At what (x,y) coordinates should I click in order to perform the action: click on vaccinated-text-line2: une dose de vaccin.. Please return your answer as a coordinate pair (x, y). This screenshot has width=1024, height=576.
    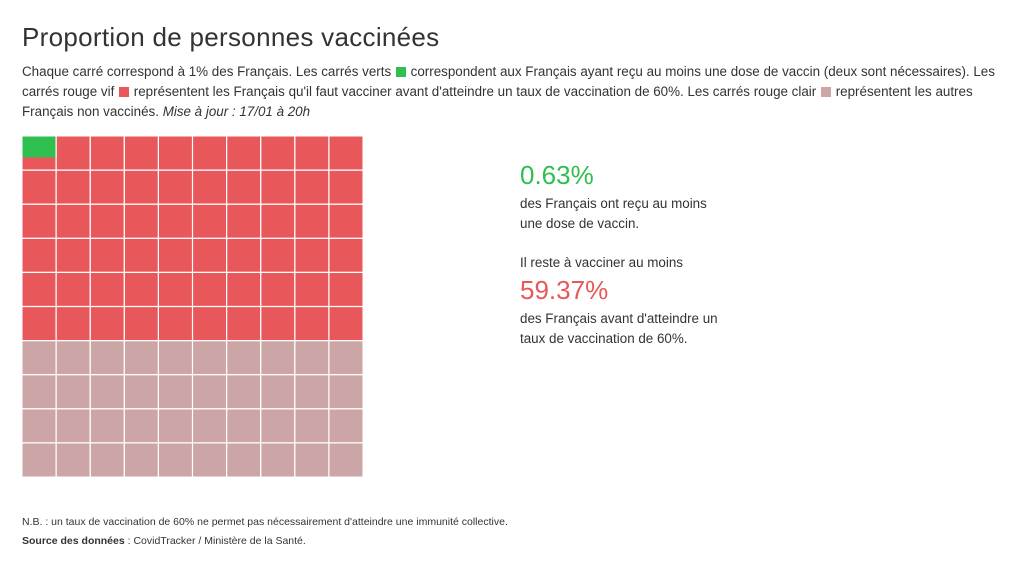
    Looking at the image, I should click on (580, 223).